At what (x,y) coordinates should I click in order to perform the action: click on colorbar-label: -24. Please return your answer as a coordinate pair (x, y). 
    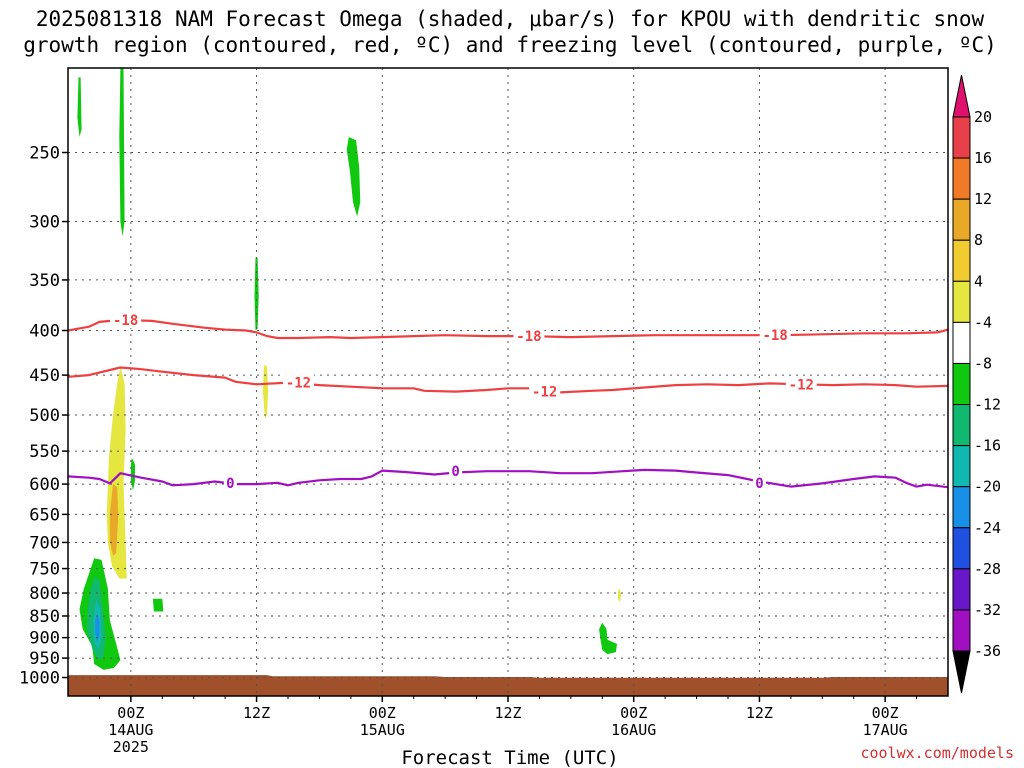
    Looking at the image, I should click on (987, 528).